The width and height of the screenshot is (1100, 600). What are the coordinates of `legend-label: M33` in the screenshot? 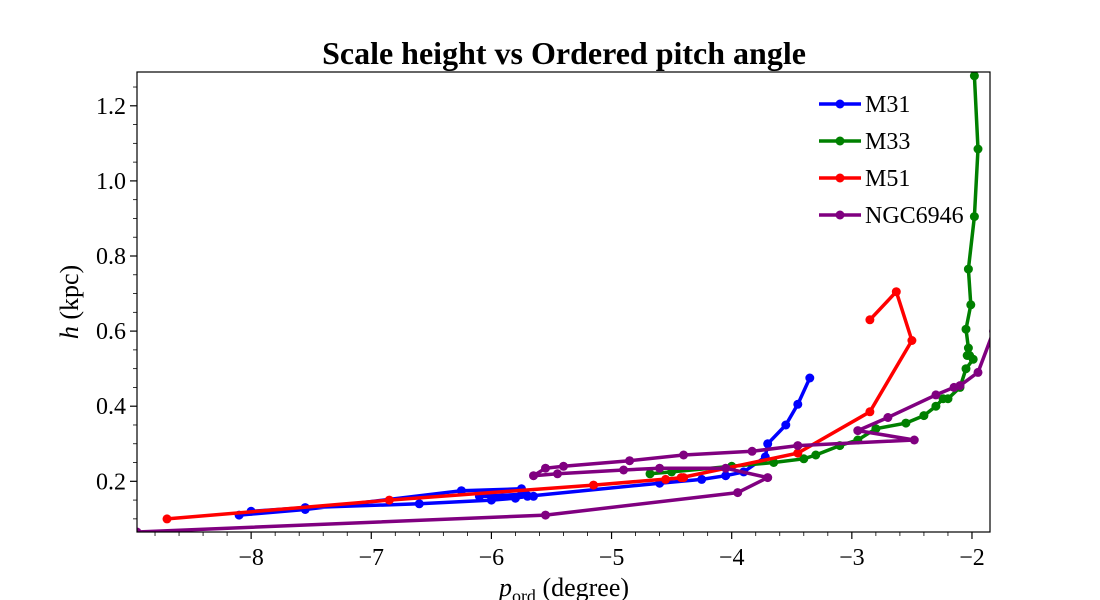 It's located at (887, 142).